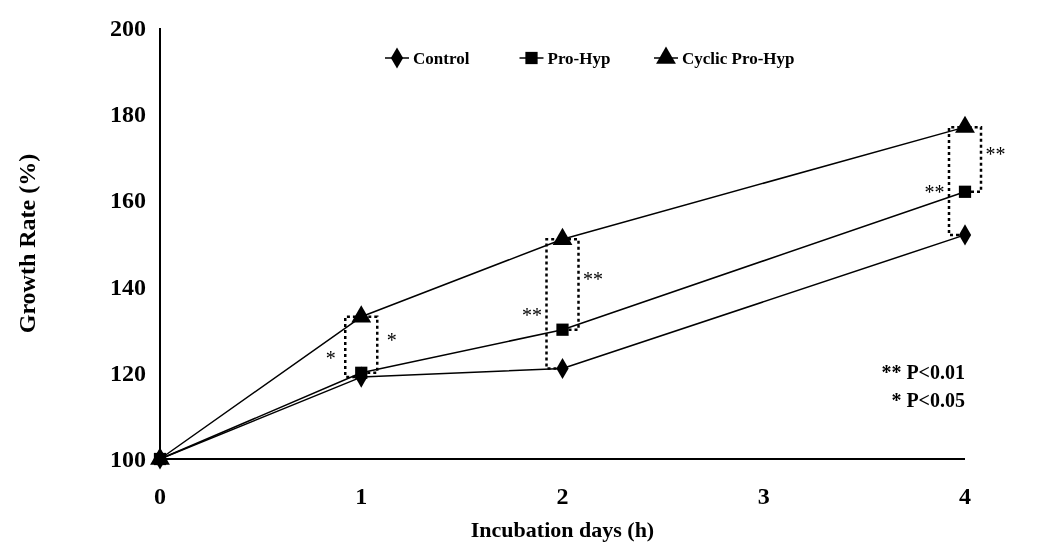 The height and width of the screenshot is (549, 1049). Describe the element at coordinates (128, 28) in the screenshot. I see `y-tick-label: 200` at that location.